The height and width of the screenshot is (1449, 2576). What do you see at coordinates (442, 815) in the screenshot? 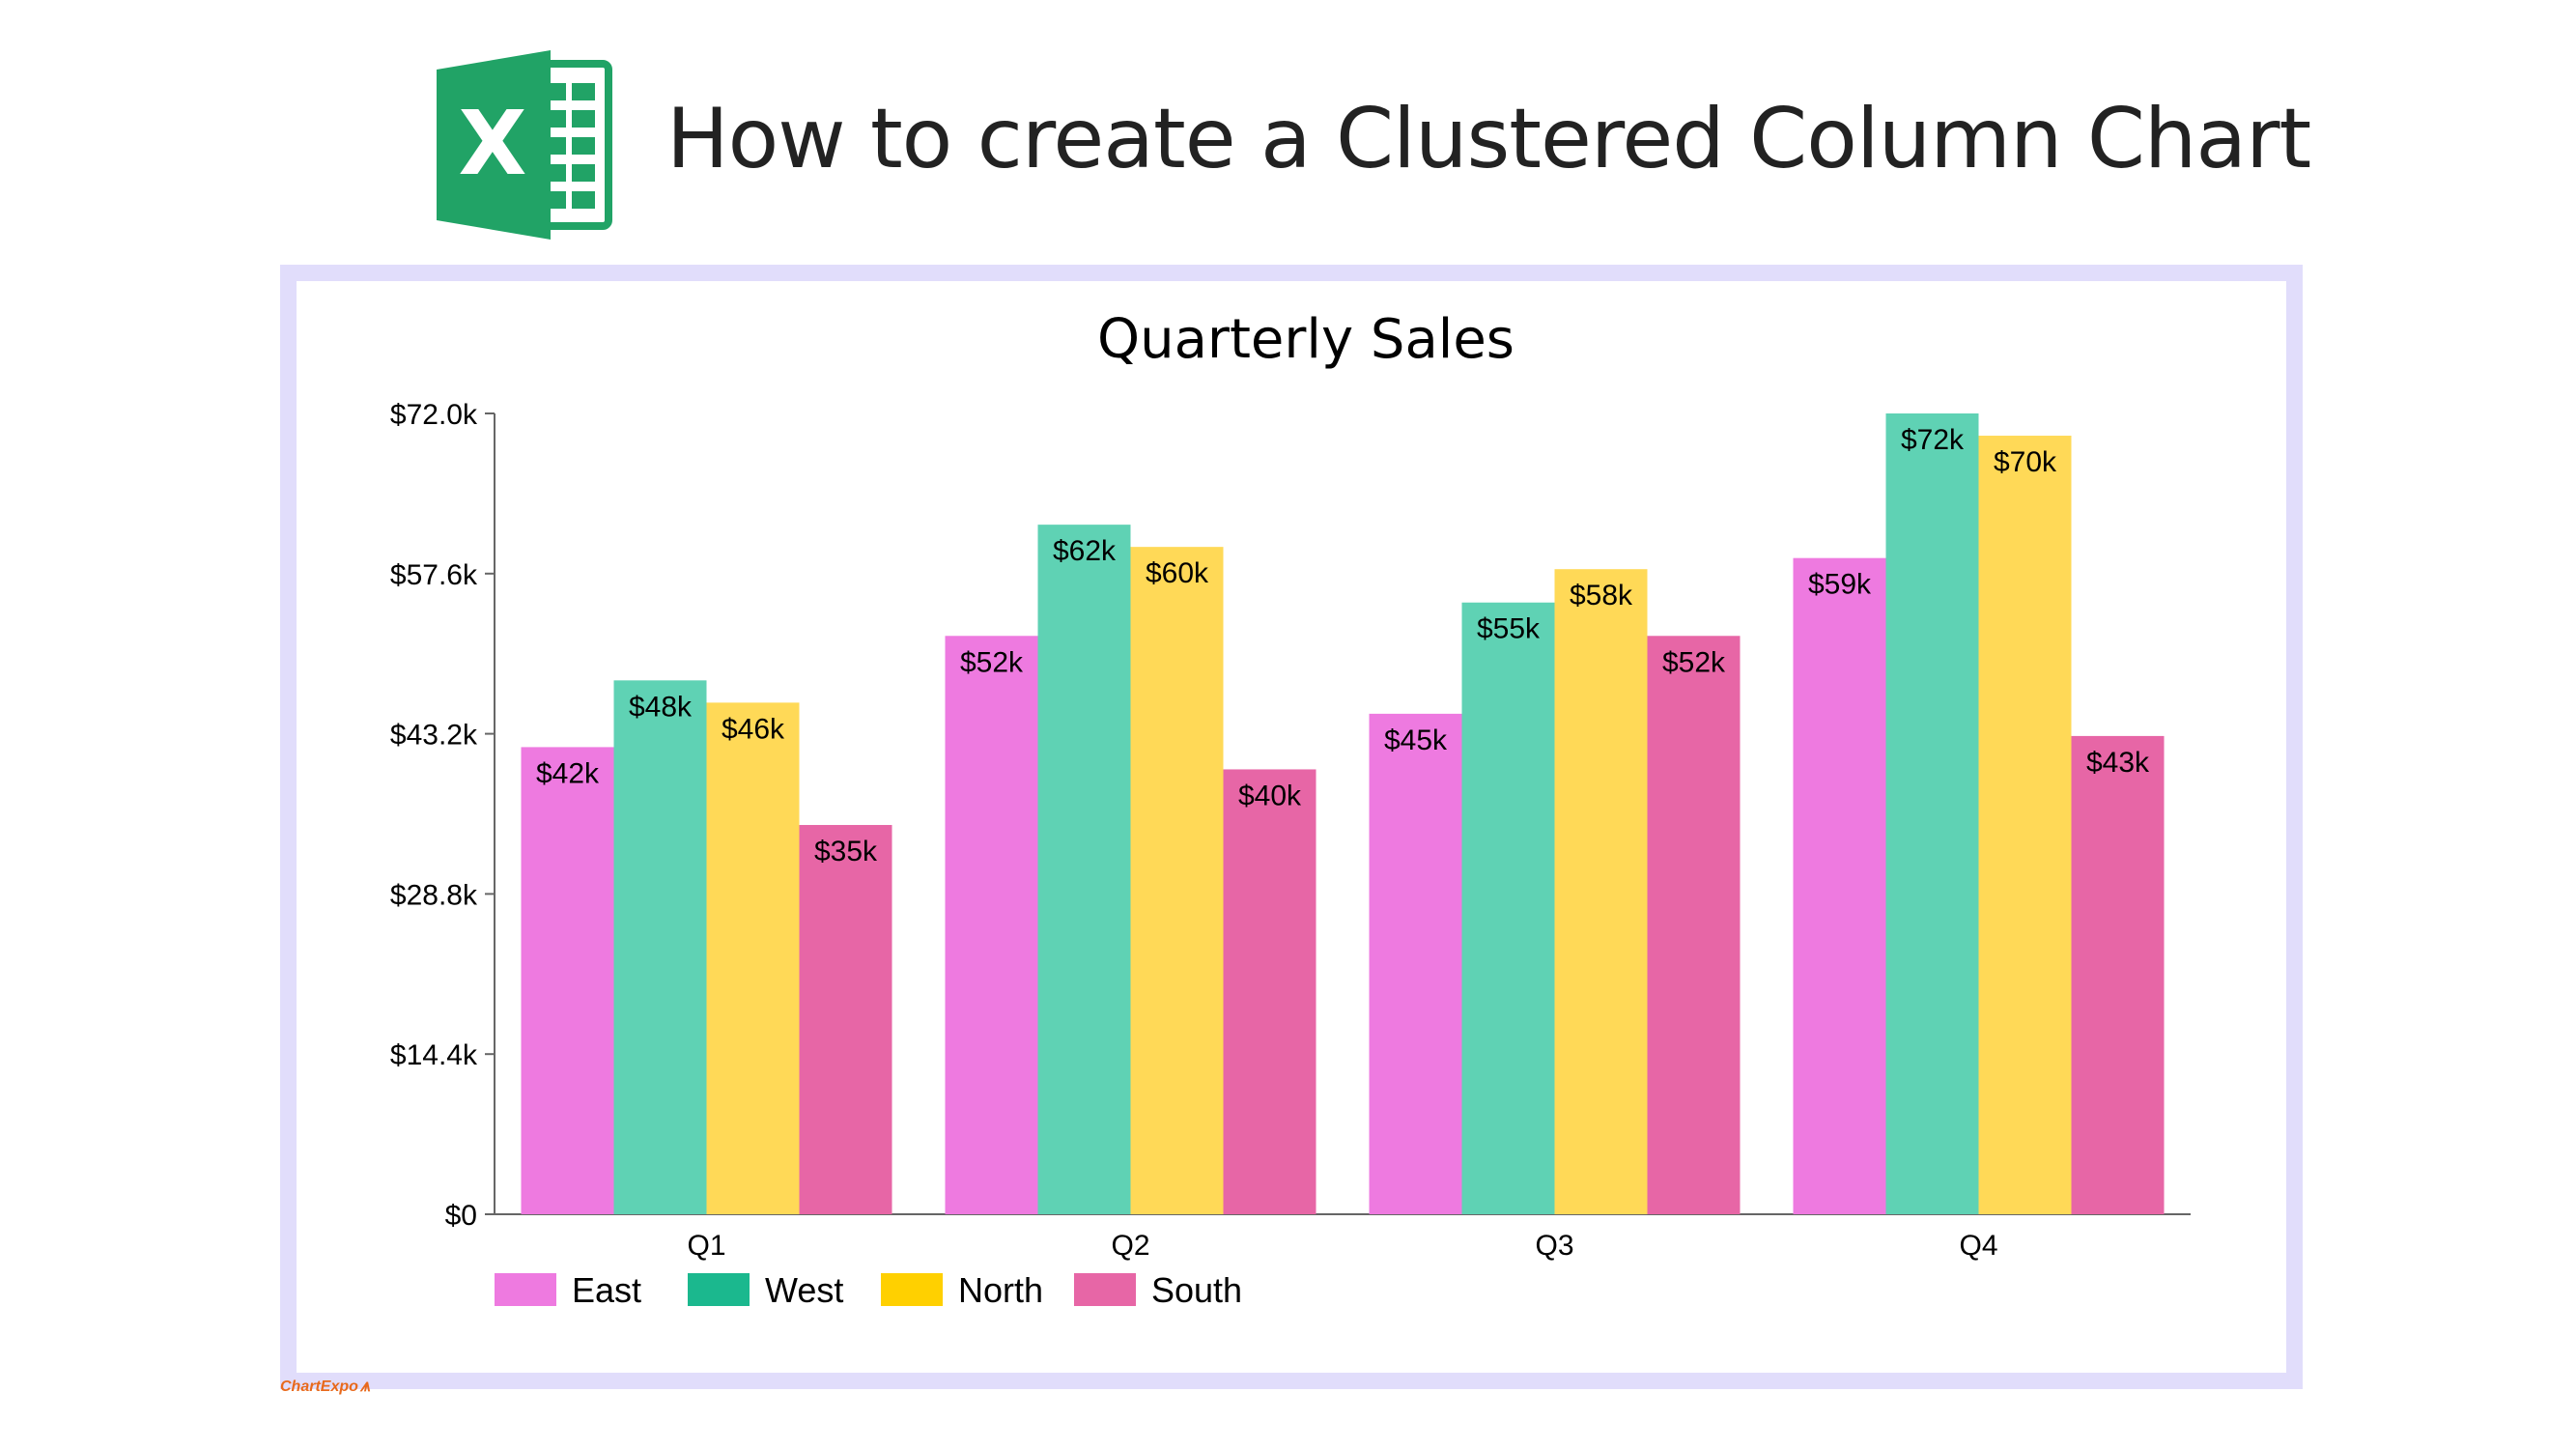
I see `y-axis: $0 $14.4k $28.8k $43.2k $57.6k $72.0k` at bounding box center [442, 815].